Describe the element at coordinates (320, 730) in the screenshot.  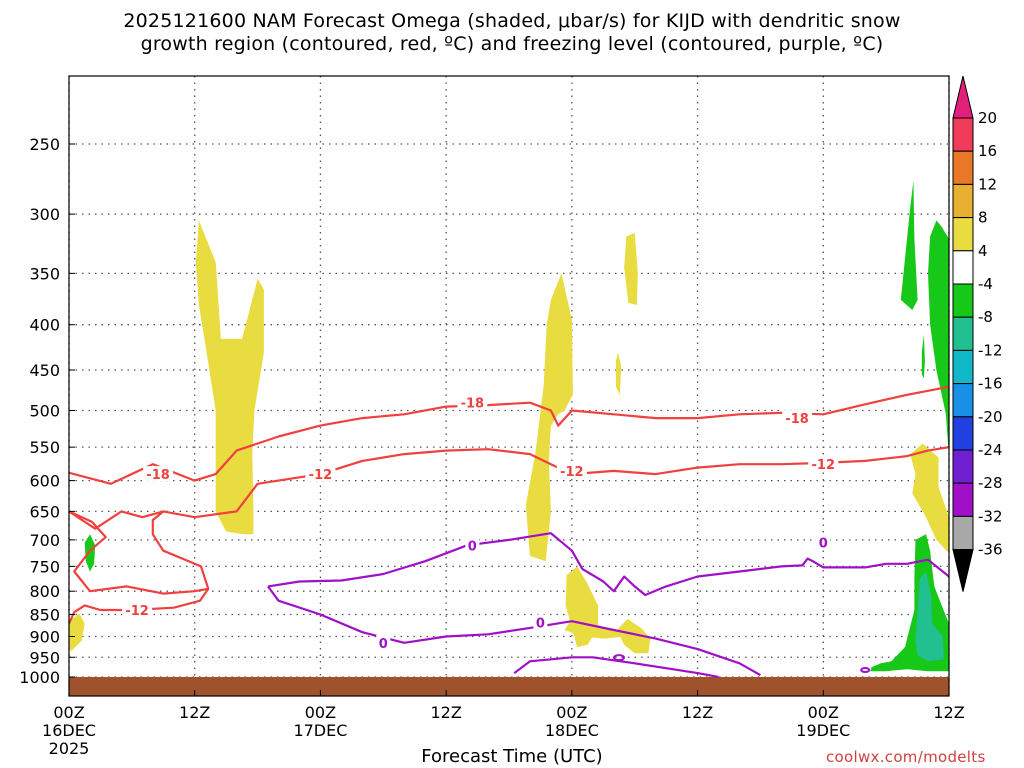
I see `x-tick-date-label: 17DEC` at that location.